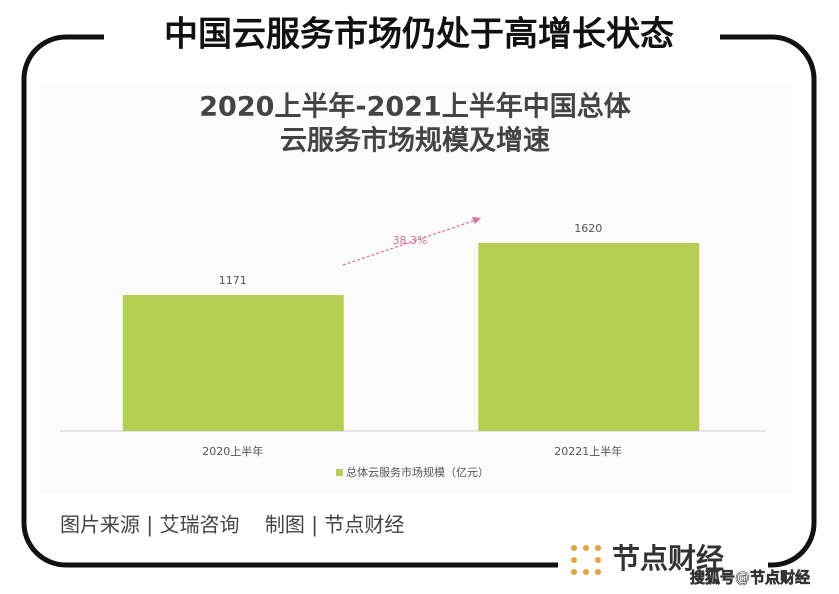  Describe the element at coordinates (417, 472) in the screenshot. I see `legend-label: 总体云服务市场规模（亿元）` at that location.